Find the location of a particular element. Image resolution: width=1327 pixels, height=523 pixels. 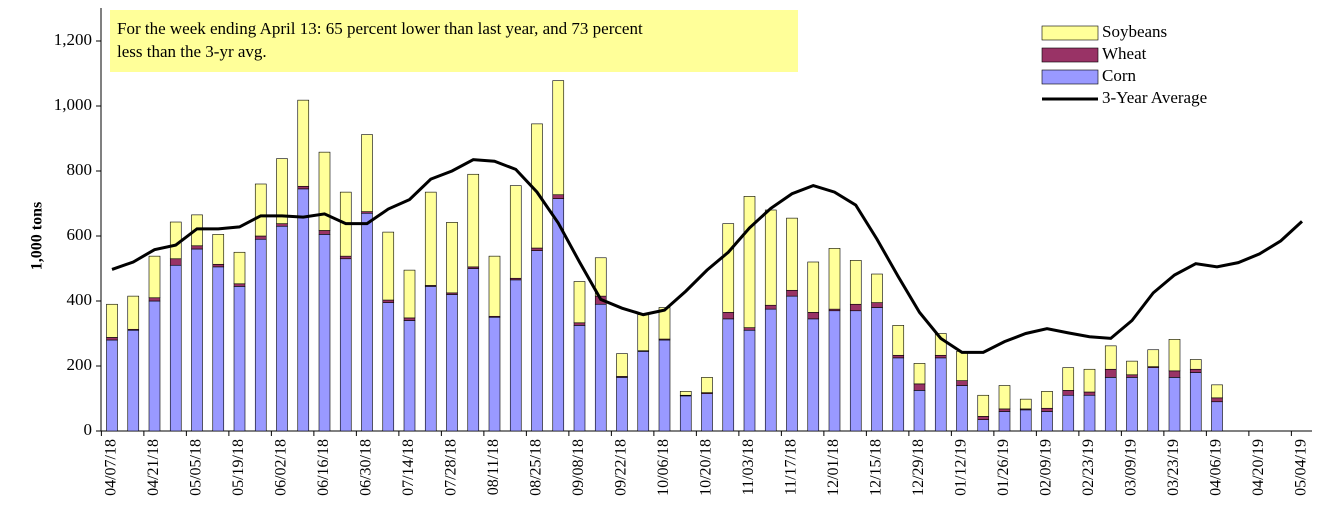

legend-label: Corn is located at coordinates (1119, 75).